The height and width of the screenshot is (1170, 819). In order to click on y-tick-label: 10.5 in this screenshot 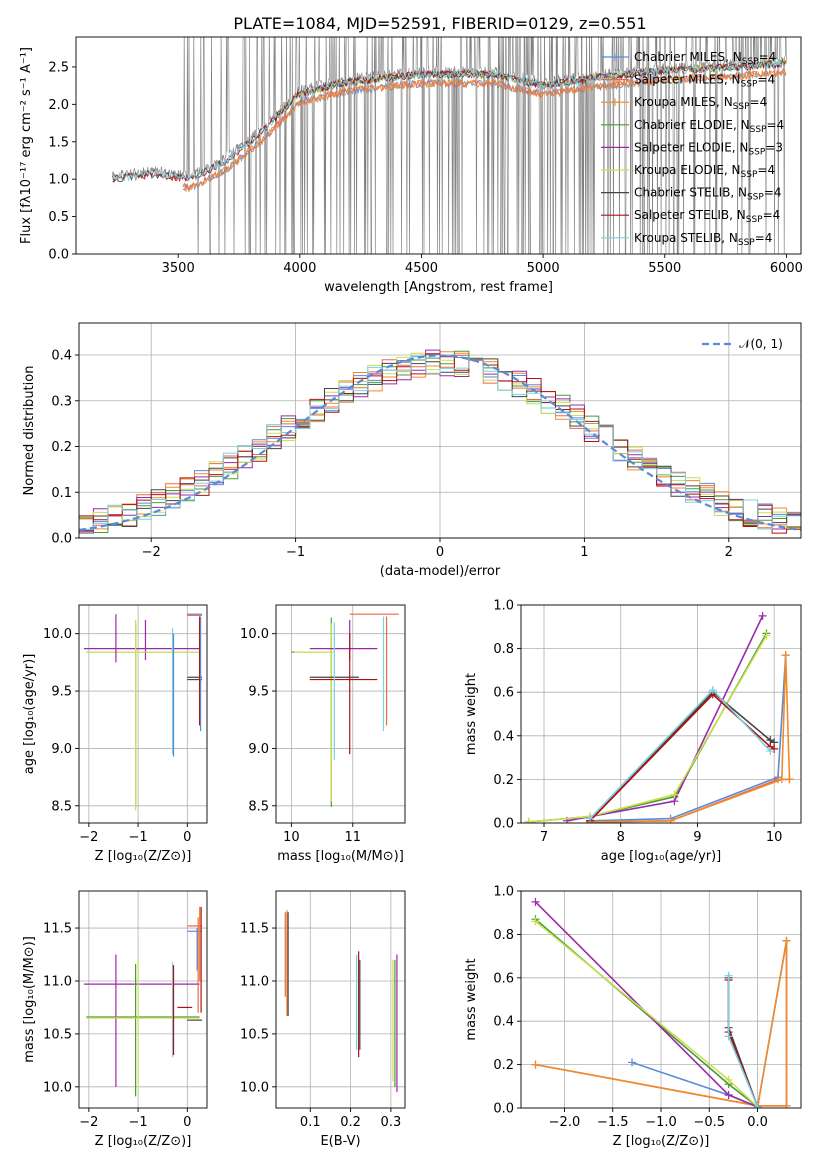, I will do `click(254, 1034)`.